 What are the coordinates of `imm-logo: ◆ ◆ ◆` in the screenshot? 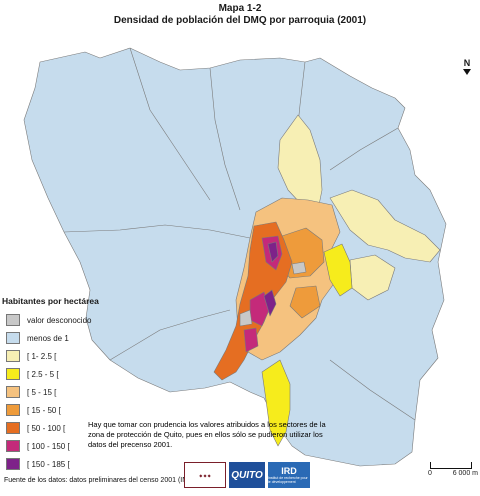 It's located at (205, 475).